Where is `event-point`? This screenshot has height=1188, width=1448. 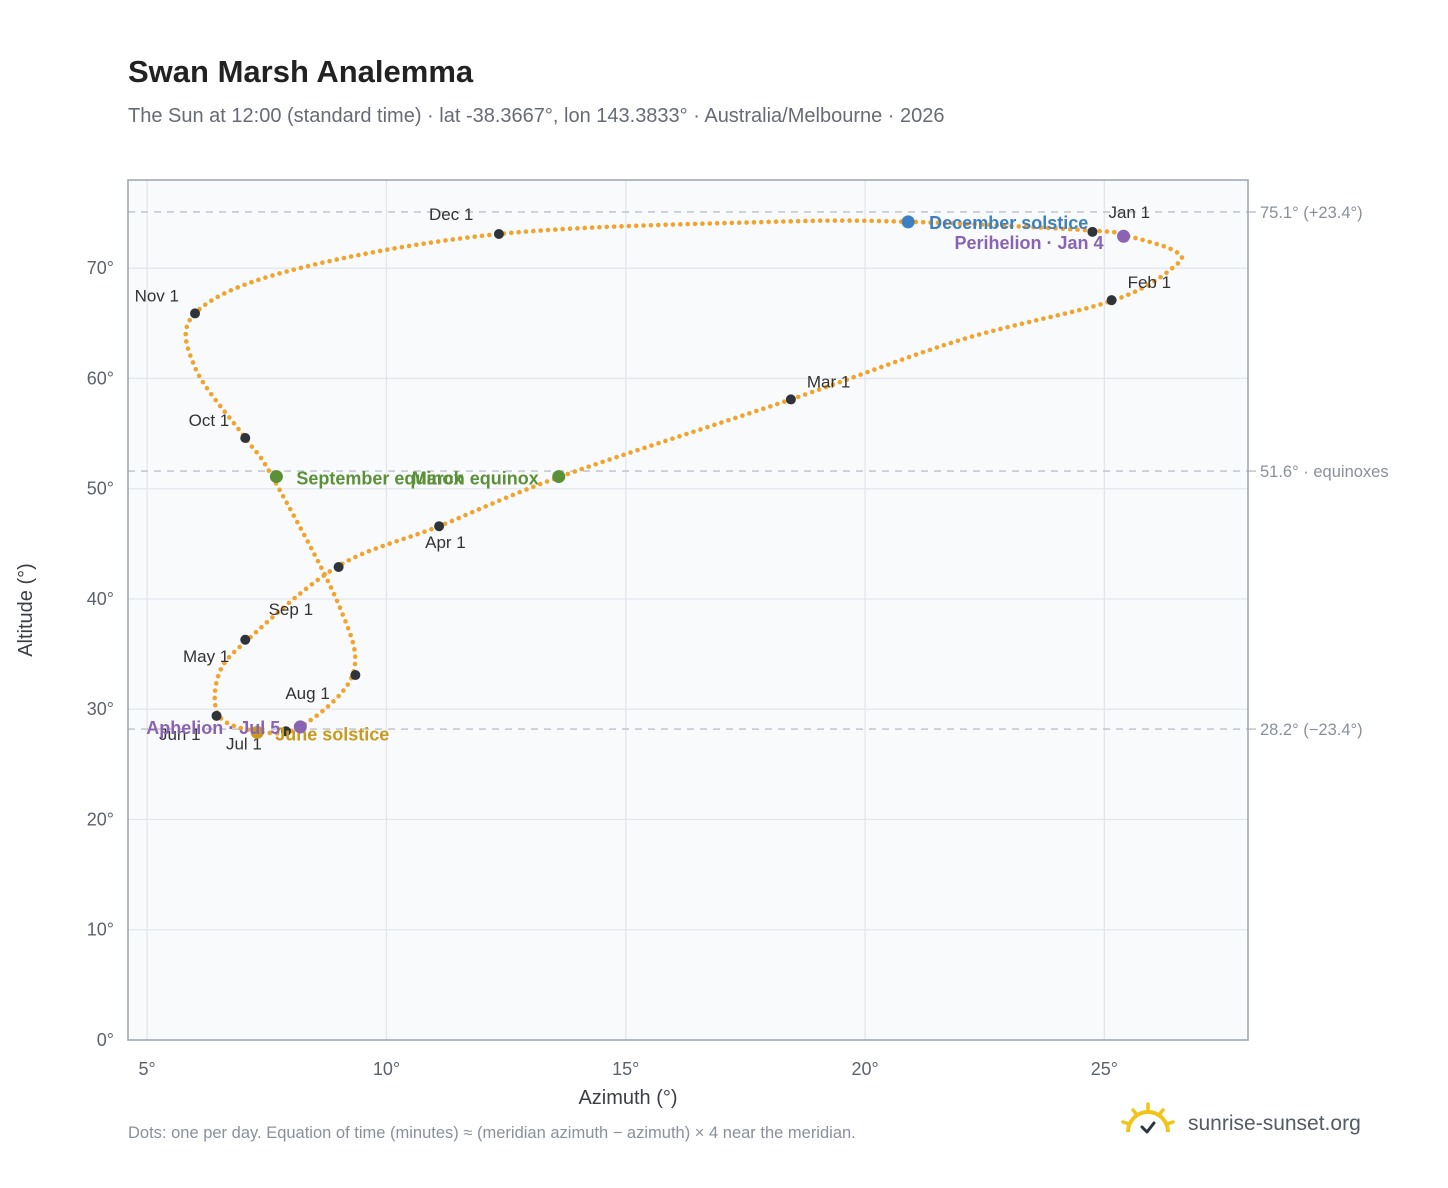
event-point is located at coordinates (276, 477).